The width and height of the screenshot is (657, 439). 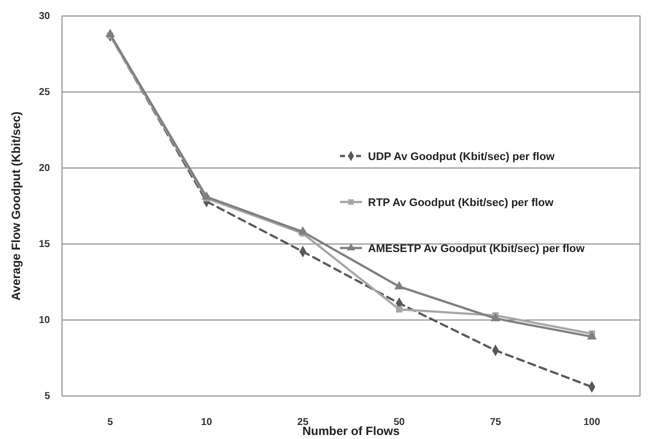 I want to click on y-tick-label: 25, so click(x=44, y=92).